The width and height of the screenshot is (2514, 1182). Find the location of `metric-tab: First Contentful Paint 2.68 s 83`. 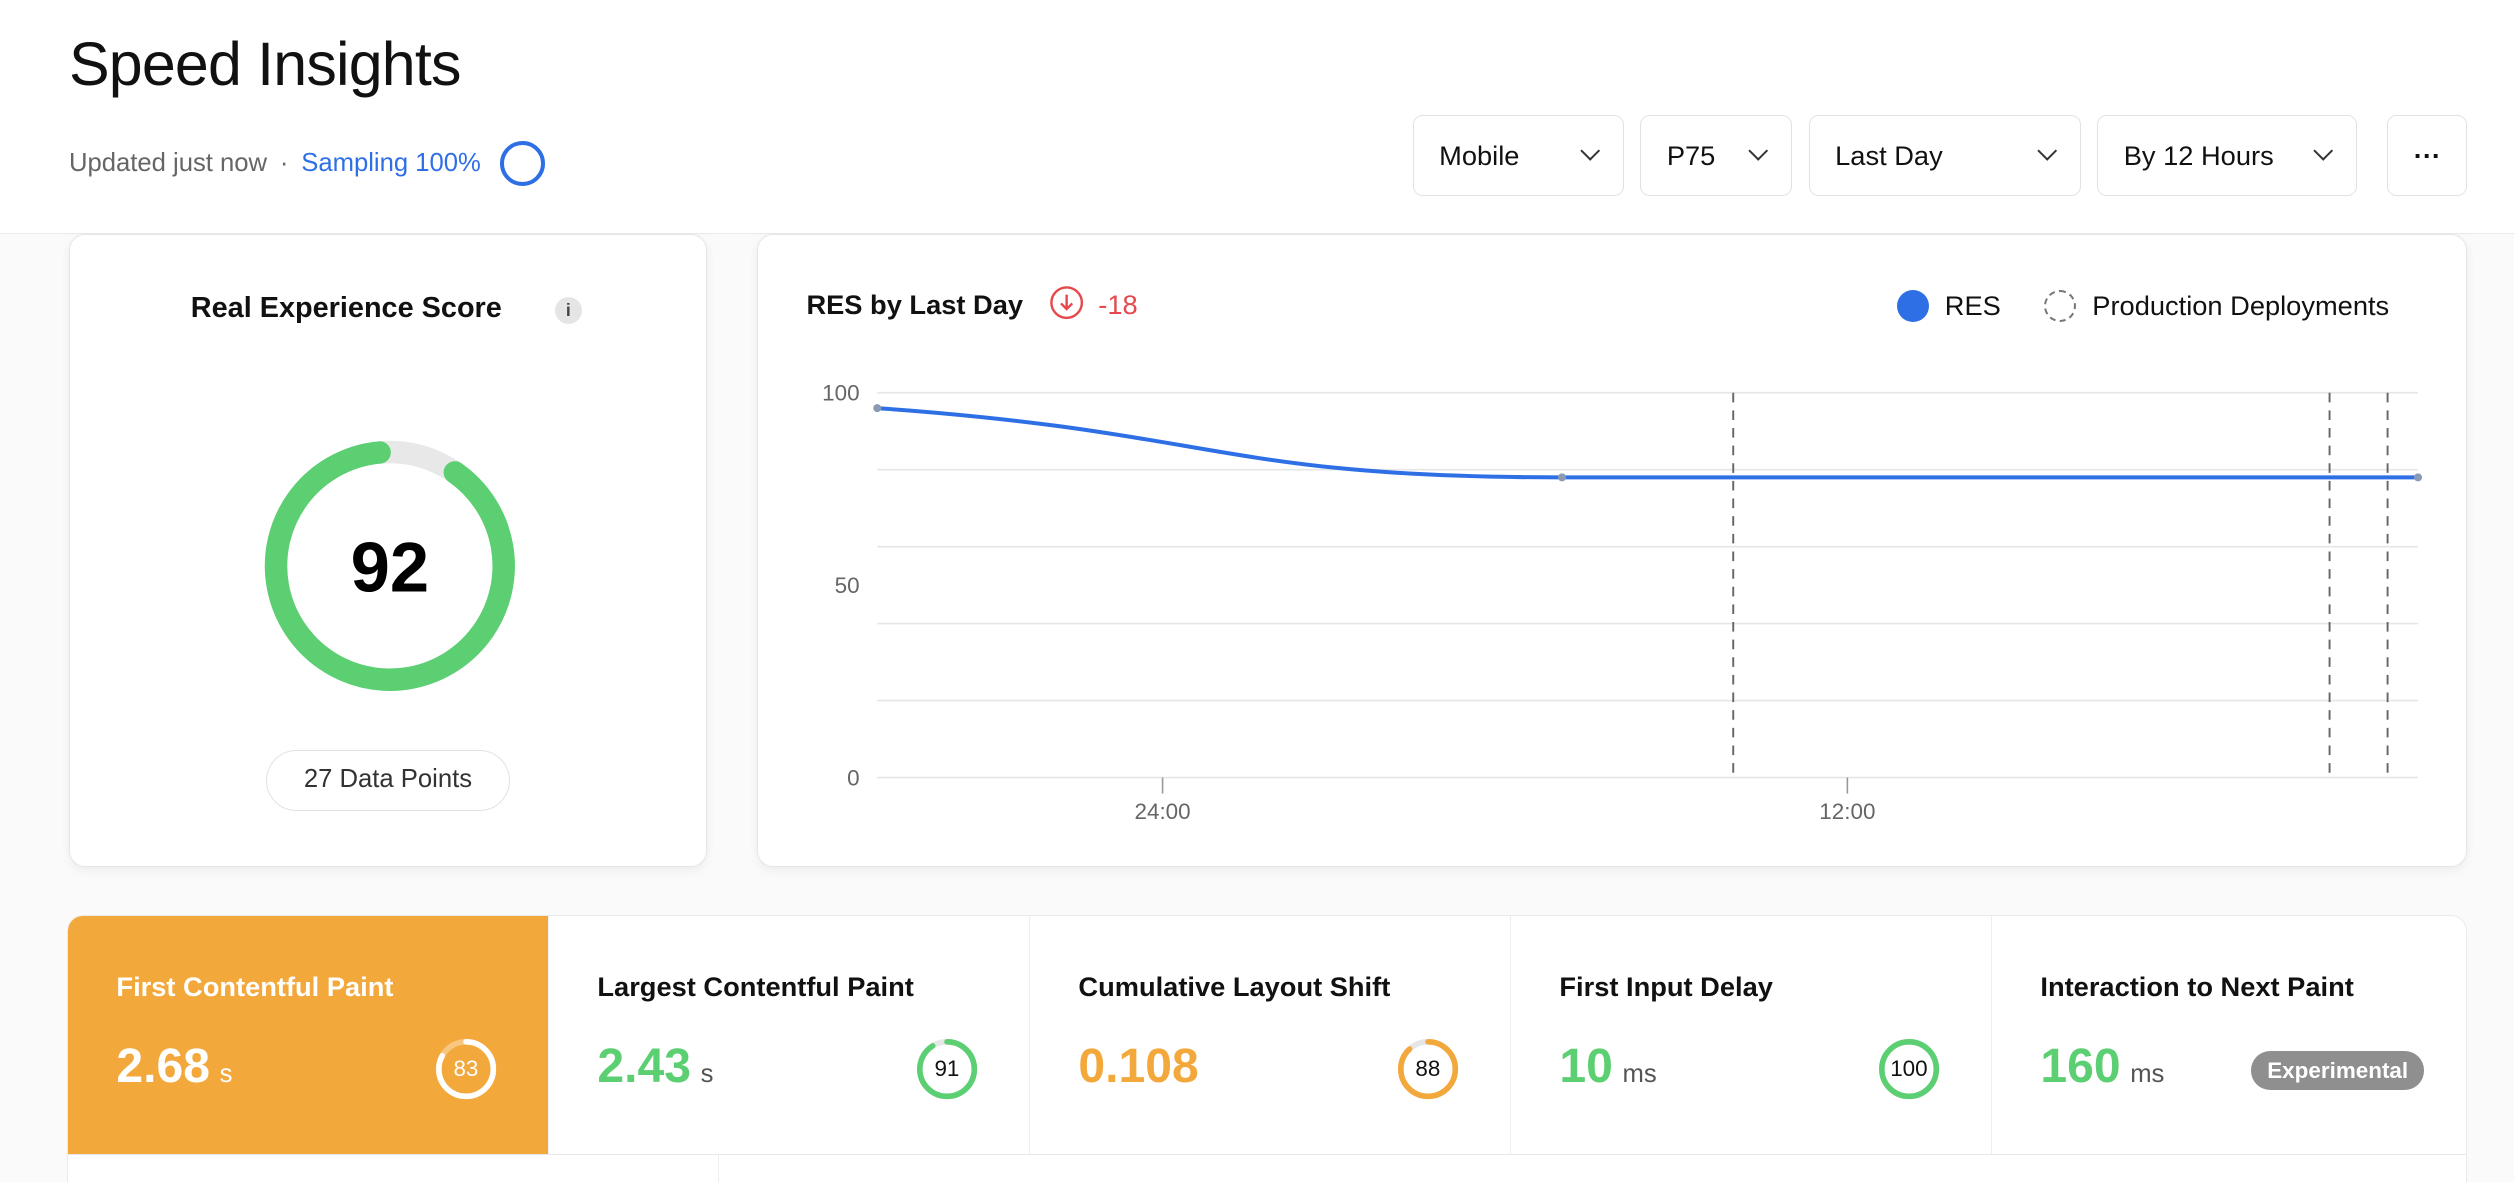

metric-tab: First Contentful Paint 2.68 s 83 is located at coordinates (309, 1035).